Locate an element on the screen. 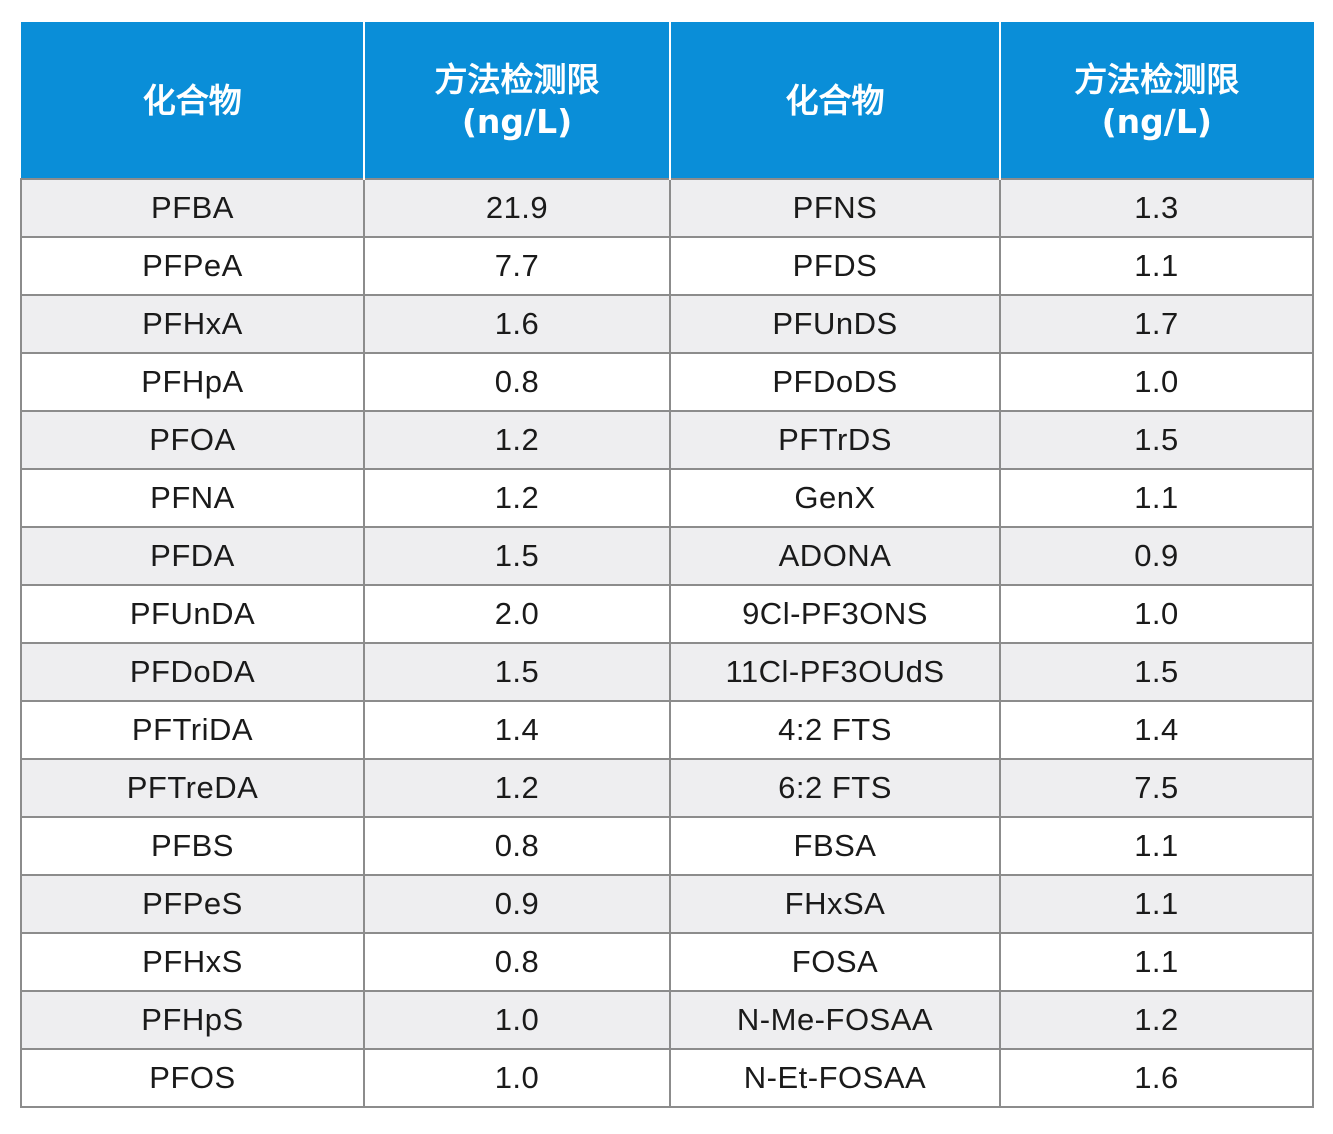 This screenshot has height=1134, width=1333. header-mdl-2-label: 方法检测限 is located at coordinates (1157, 79).